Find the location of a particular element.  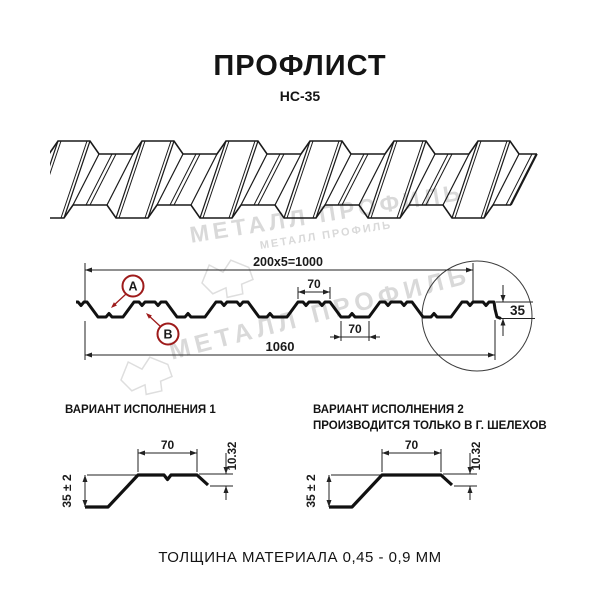

callout-b-circle is located at coordinates (168, 334).